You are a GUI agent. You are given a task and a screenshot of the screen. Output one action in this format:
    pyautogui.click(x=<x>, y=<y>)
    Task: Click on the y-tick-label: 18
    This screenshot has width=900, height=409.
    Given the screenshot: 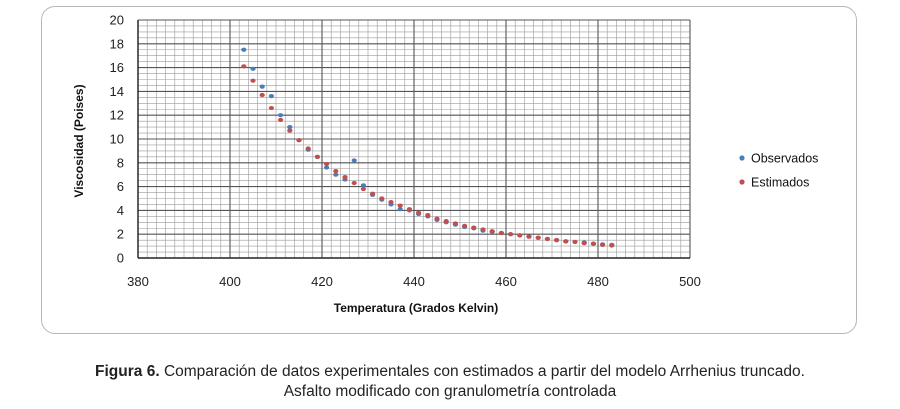 What is the action you would take?
    pyautogui.click(x=117, y=43)
    